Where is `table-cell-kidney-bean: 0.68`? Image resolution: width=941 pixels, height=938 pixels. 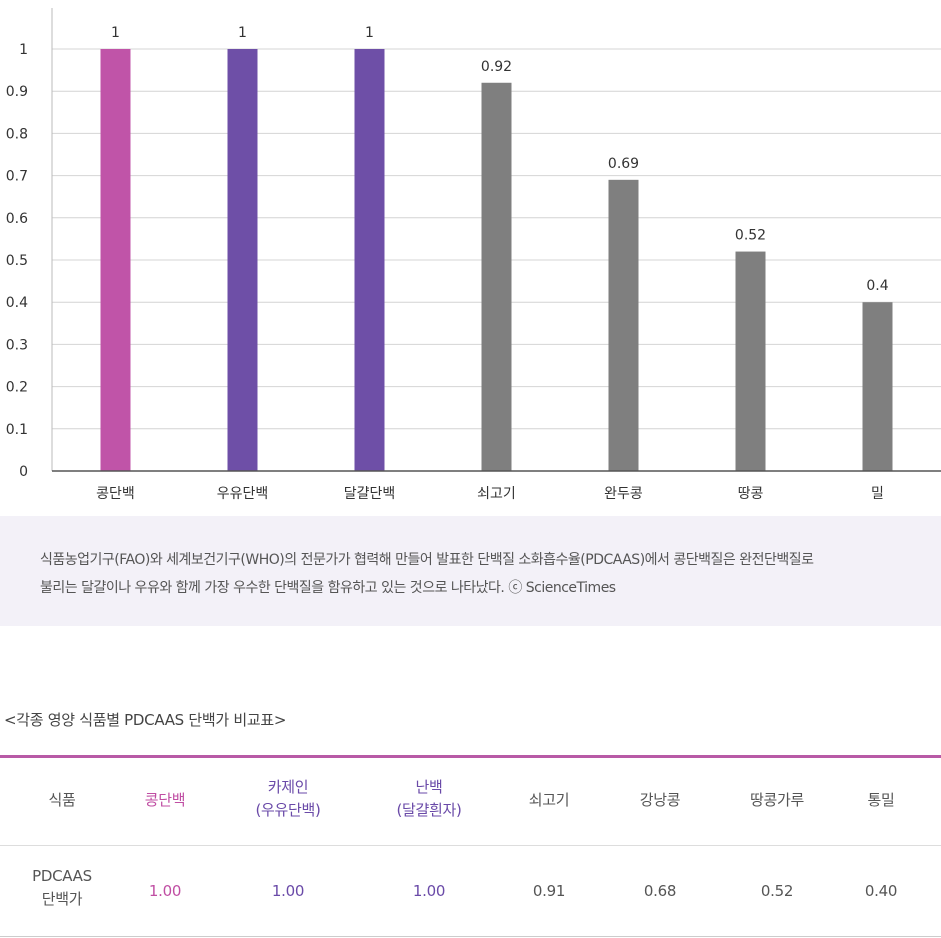
table-cell-kidney-bean: 0.68 is located at coordinates (660, 891).